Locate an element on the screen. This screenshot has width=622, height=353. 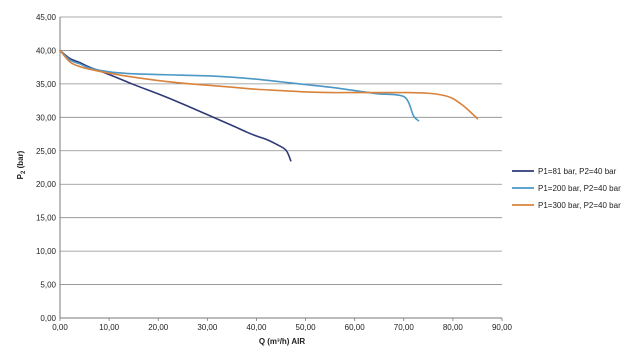
x-tick-label: 60,00 is located at coordinates (355, 327).